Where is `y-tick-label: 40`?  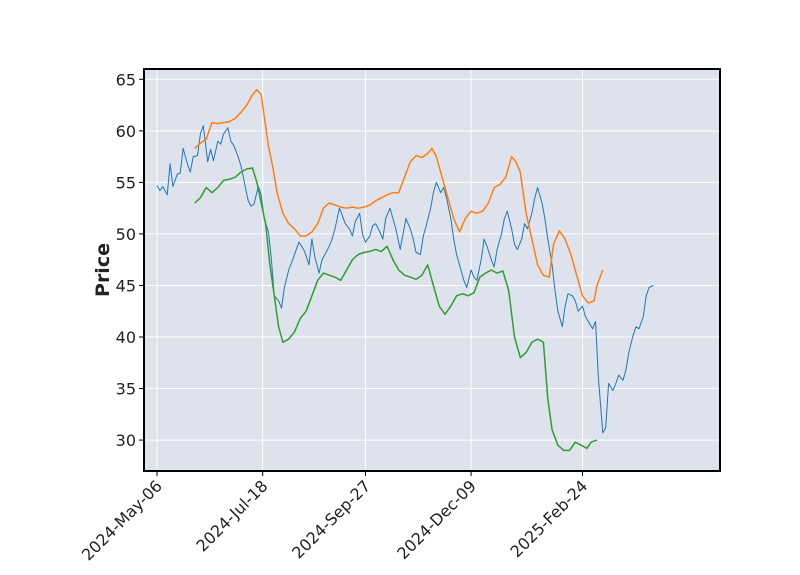 y-tick-label: 40 is located at coordinates (126, 337).